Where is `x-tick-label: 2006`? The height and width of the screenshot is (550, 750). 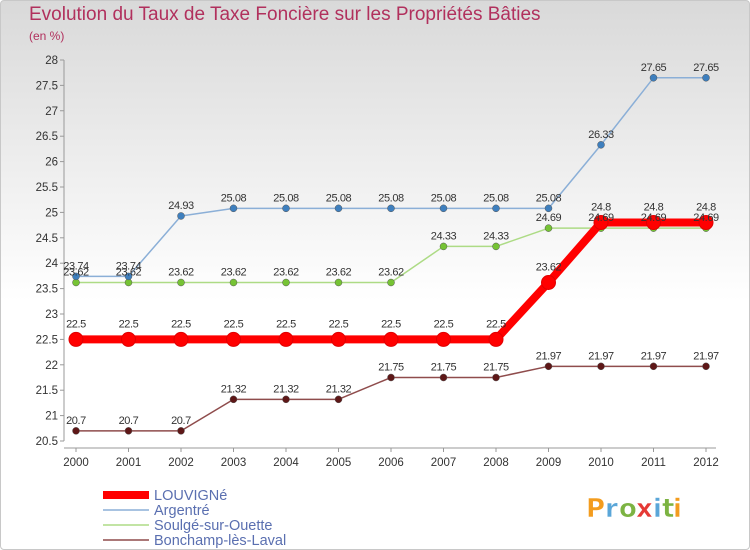 x-tick-label: 2006 is located at coordinates (391, 463).